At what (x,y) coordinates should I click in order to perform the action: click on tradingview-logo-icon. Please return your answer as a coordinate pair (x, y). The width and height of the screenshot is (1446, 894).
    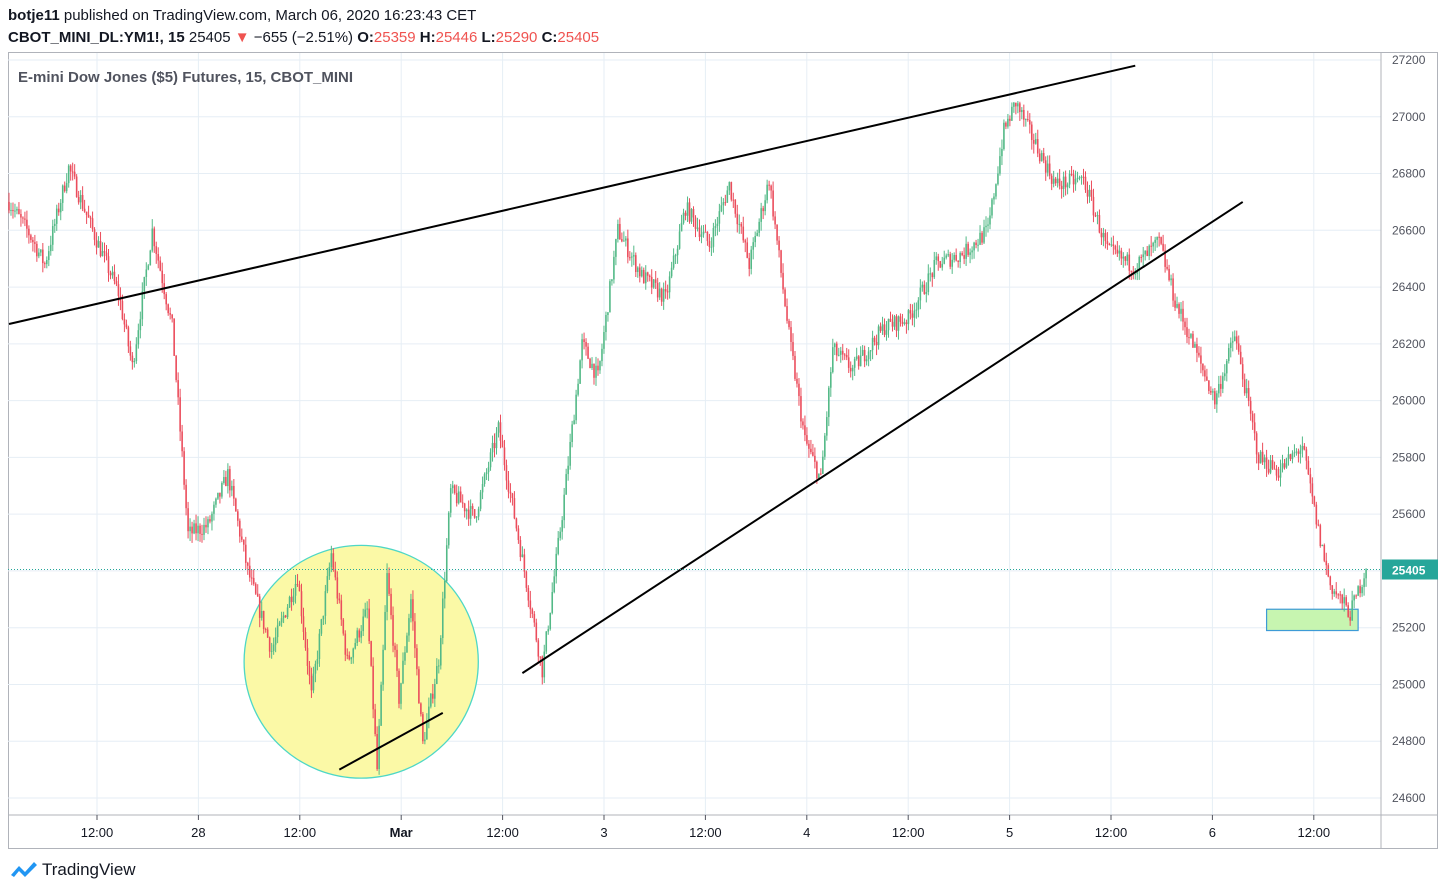
    Looking at the image, I should click on (24, 869).